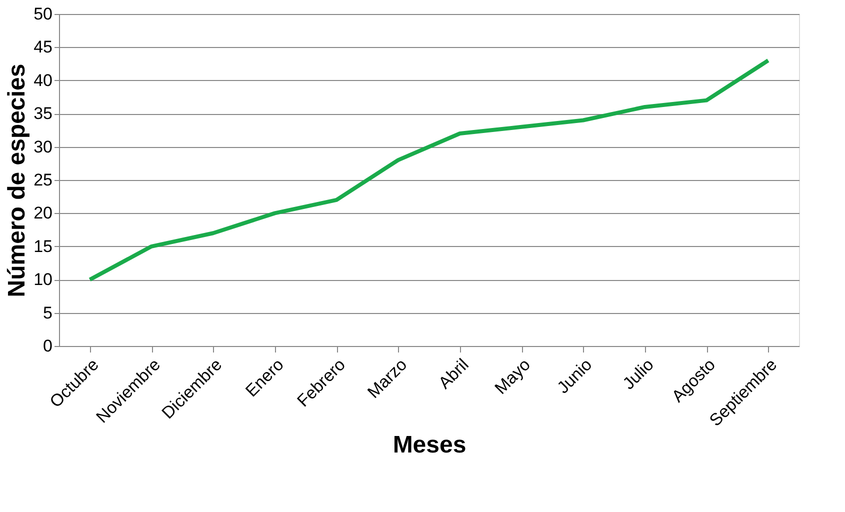 The image size is (845, 512). What do you see at coordinates (43, 180) in the screenshot?
I see `y-tick-label: 25` at bounding box center [43, 180].